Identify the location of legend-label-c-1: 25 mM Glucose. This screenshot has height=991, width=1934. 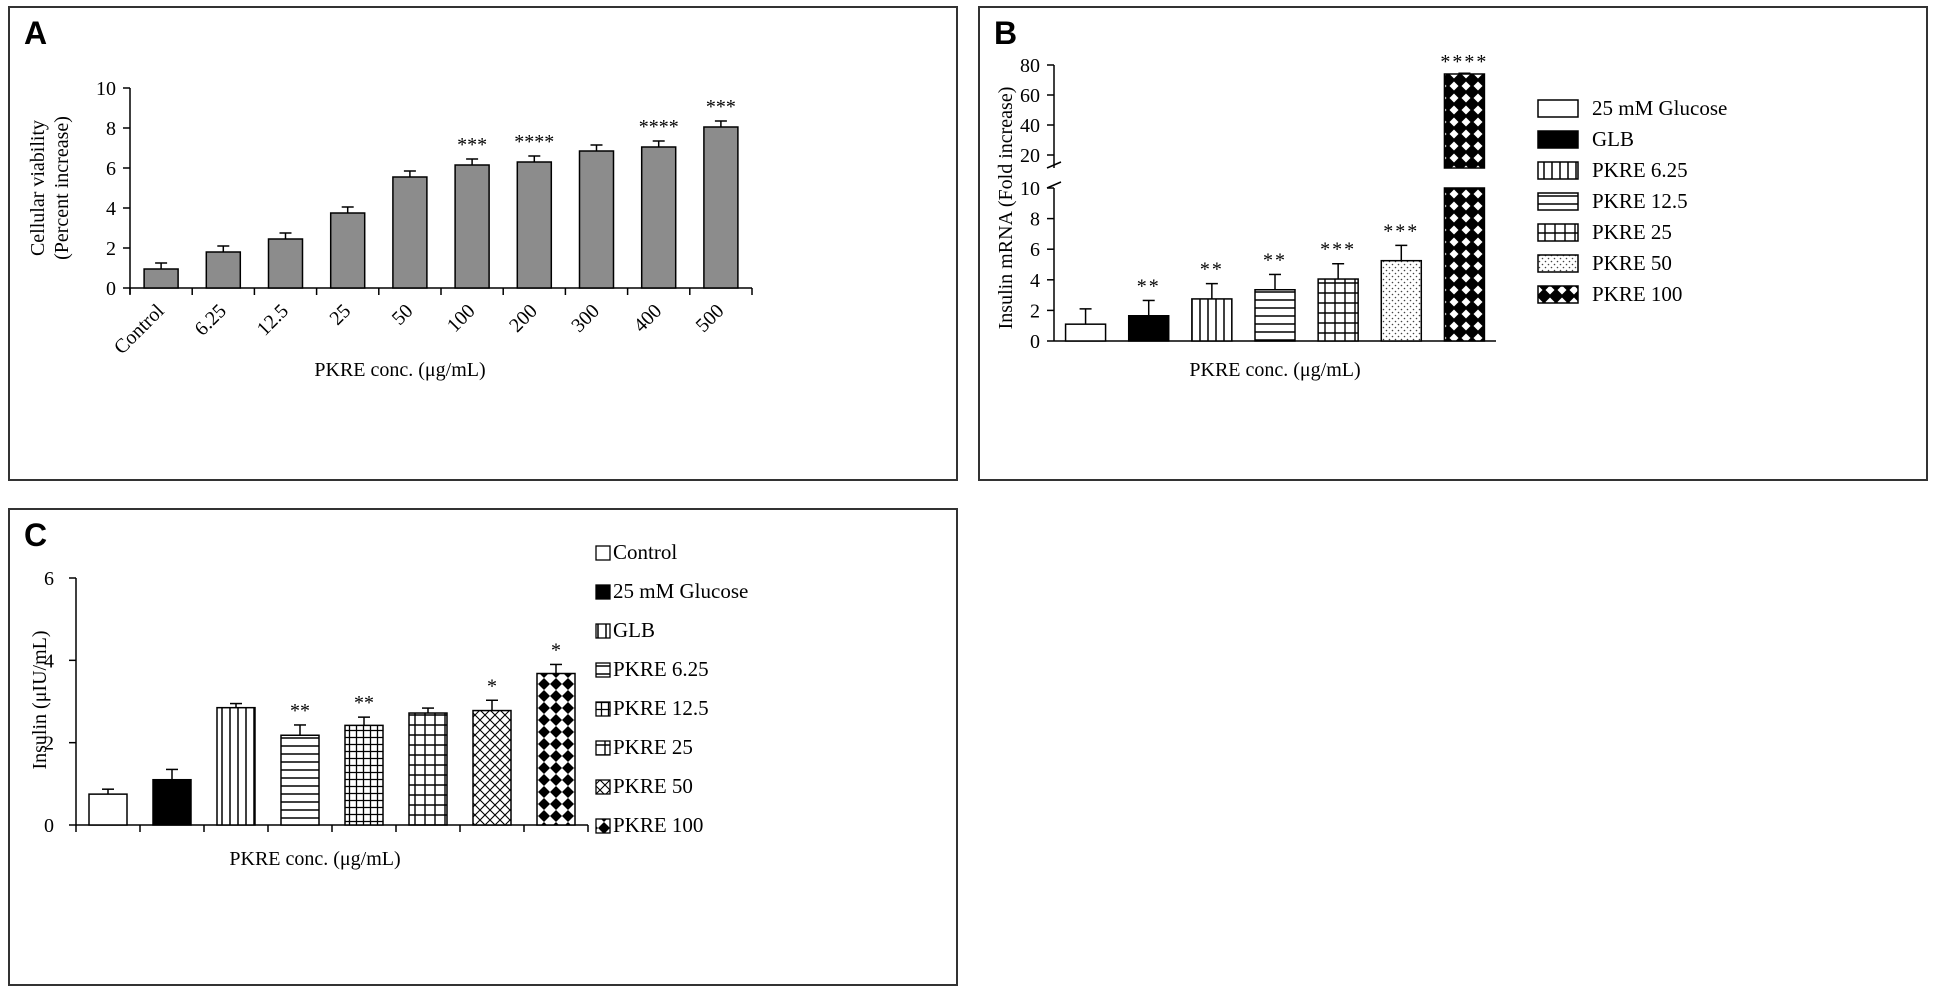
(680, 591).